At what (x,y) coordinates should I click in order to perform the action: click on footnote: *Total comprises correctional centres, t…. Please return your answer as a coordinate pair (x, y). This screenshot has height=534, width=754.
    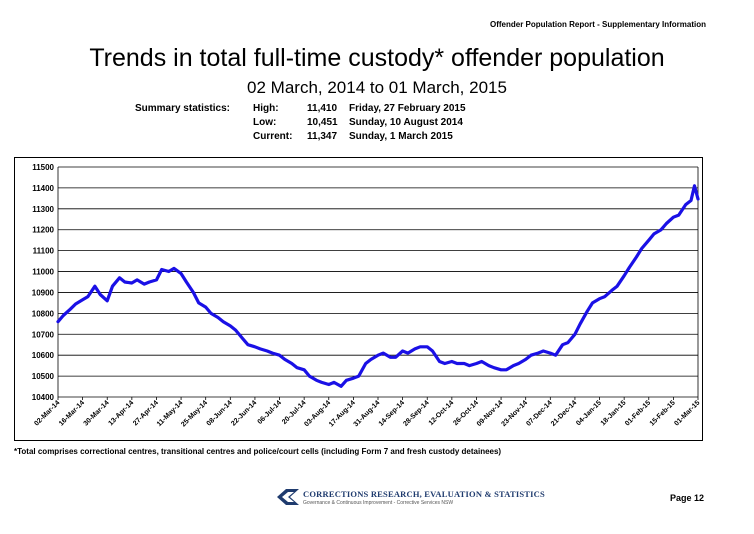
    Looking at the image, I should click on (258, 451).